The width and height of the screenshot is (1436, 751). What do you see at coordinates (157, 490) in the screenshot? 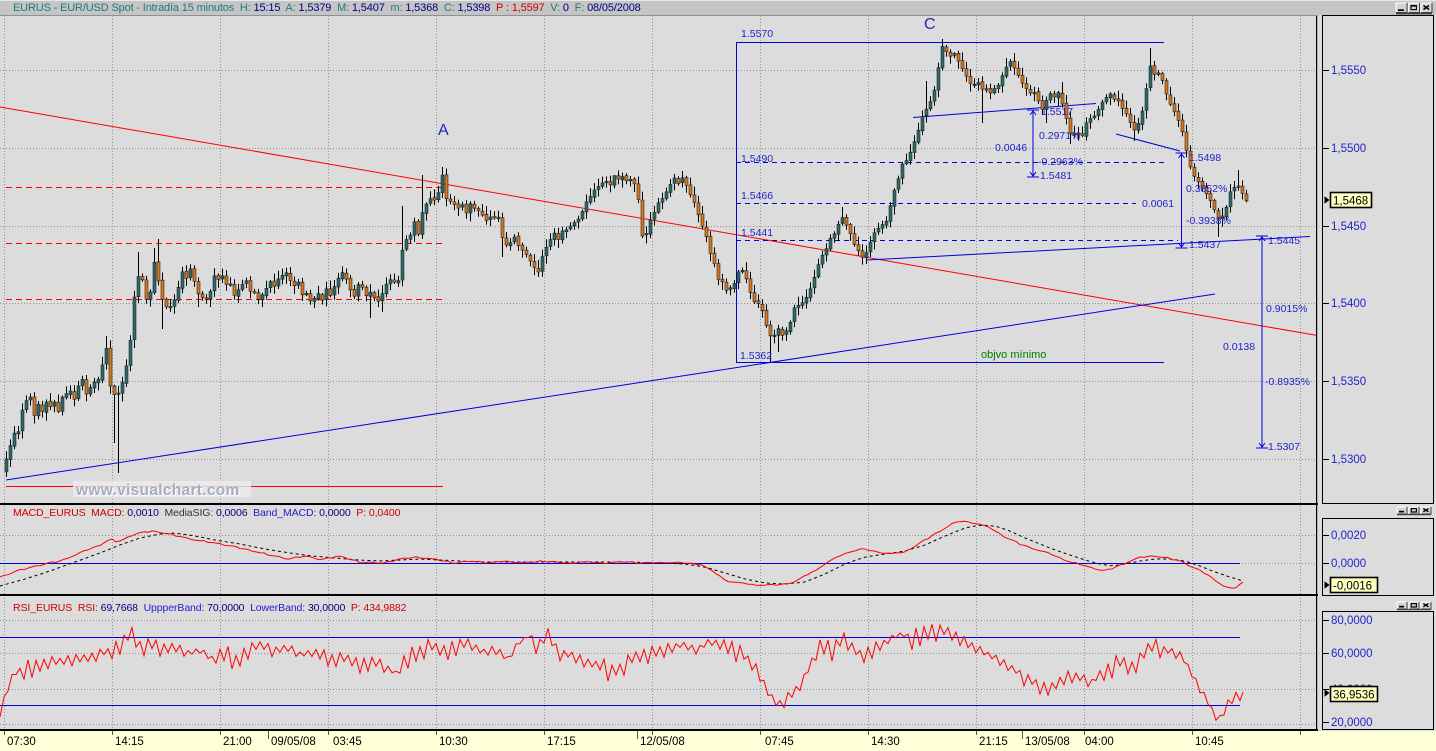
I see `svg-text: www.visualchart.com` at bounding box center [157, 490].